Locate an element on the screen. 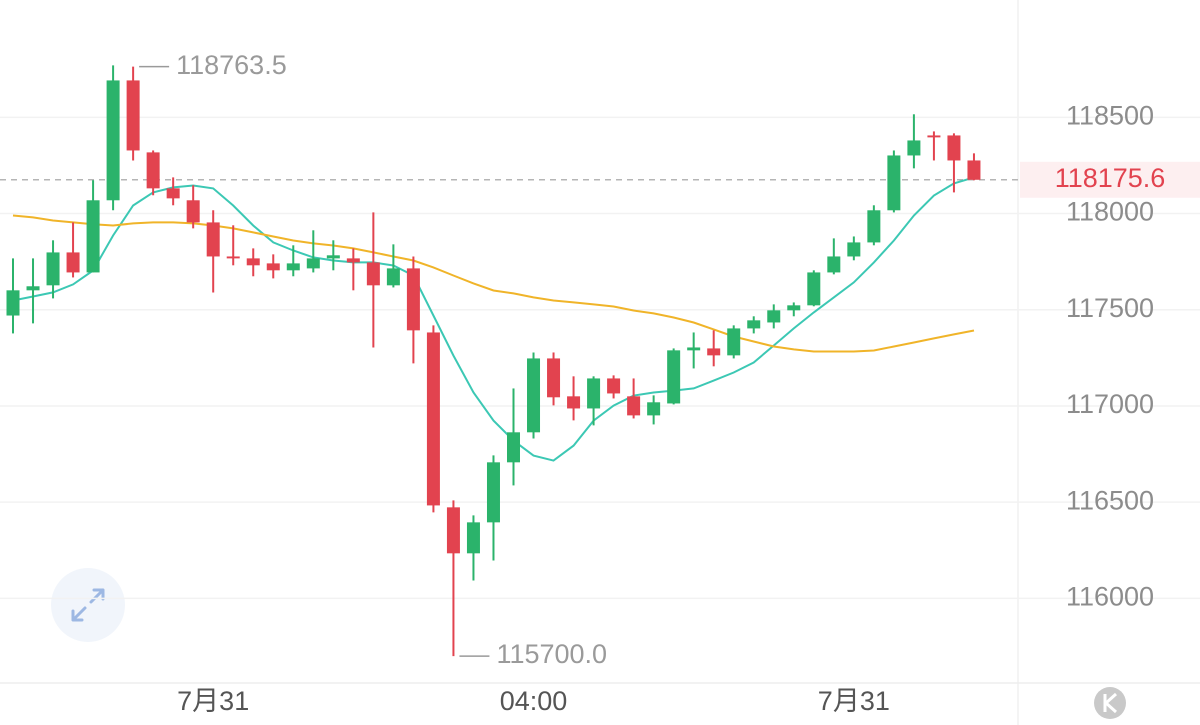 The width and height of the screenshot is (1200, 725). last-price-tag is located at coordinates (1110, 179).